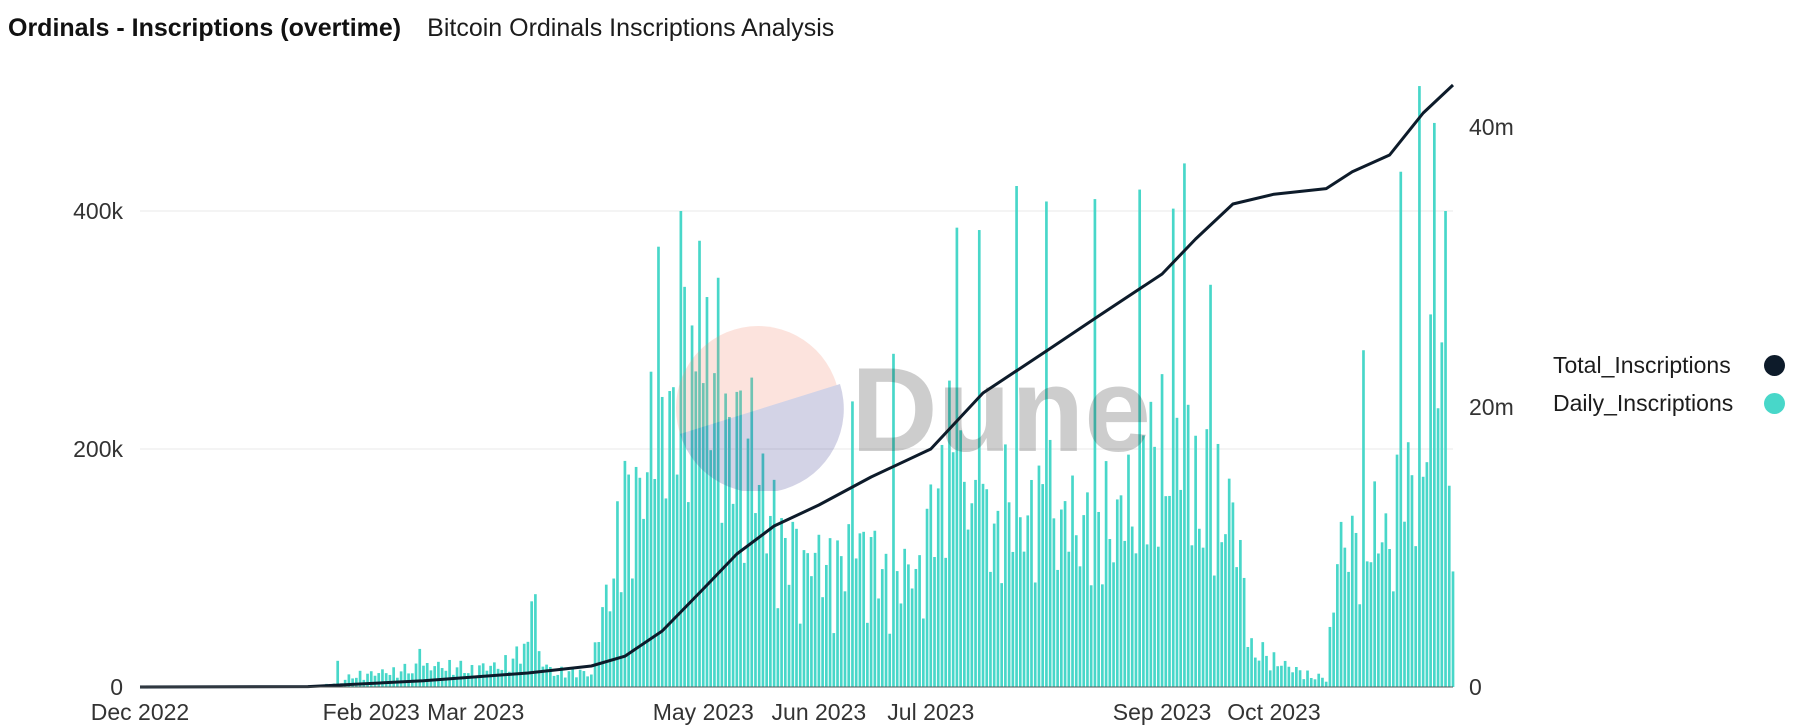 The width and height of the screenshot is (1814, 726). What do you see at coordinates (1642, 364) in the screenshot?
I see `legend-label: Total_Inscriptions` at bounding box center [1642, 364].